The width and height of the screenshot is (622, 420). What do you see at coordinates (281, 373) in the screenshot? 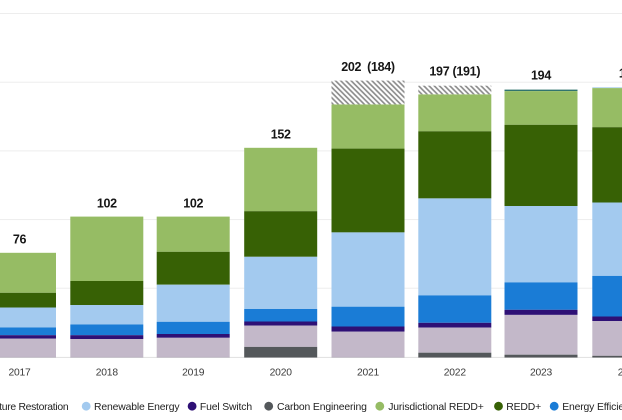
I see `svg-text: 2020` at bounding box center [281, 373].